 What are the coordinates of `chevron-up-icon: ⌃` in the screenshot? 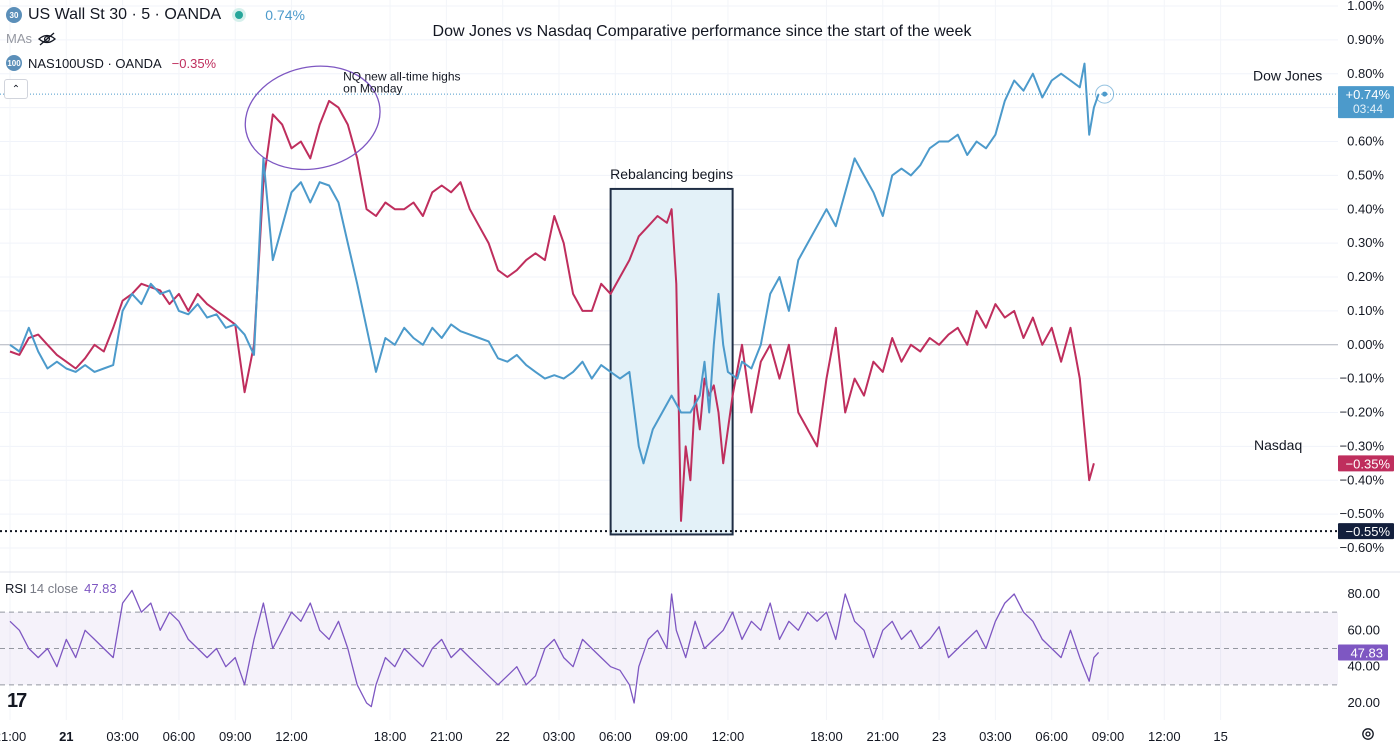 It's located at (16, 89).